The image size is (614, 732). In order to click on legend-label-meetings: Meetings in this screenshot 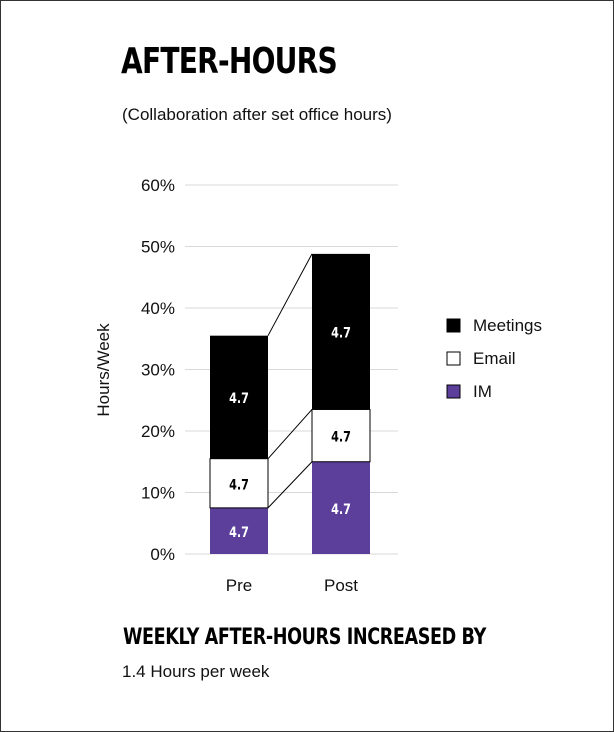, I will do `click(507, 325)`.